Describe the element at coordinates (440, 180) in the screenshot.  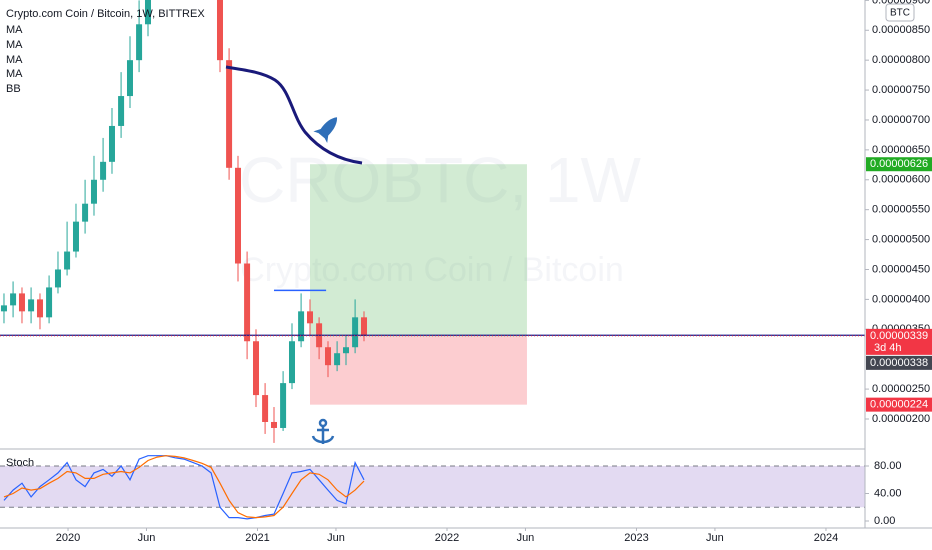
I see `watermark-symbol: CROBTC, 1W` at that location.